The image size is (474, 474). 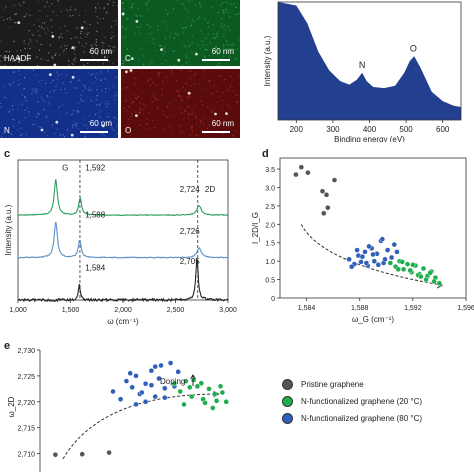 What do you see at coordinates (216, 60) in the screenshot?
I see `tile-c-scalebar` at bounding box center [216, 60].